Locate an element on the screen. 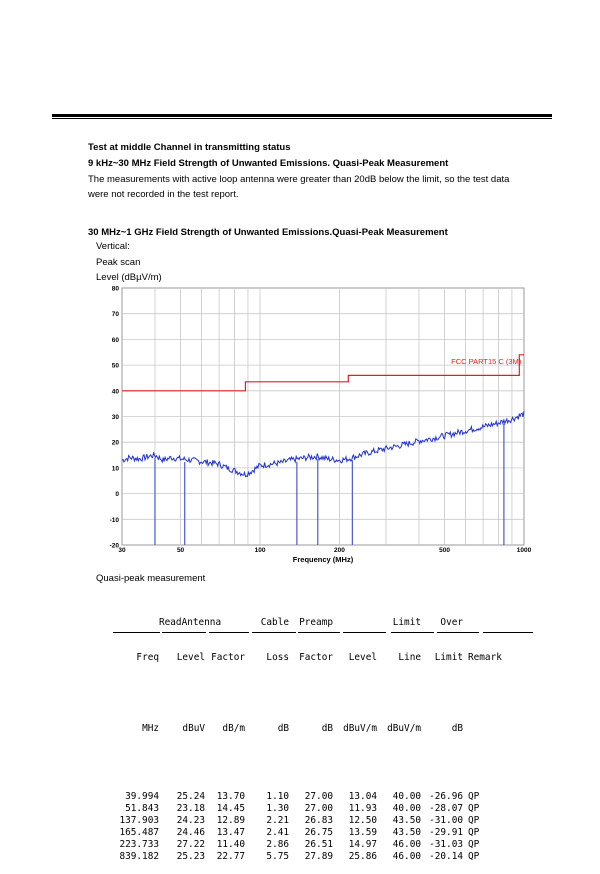 This screenshot has height=874, width=600. x-tick-label: 100 is located at coordinates (260, 550).